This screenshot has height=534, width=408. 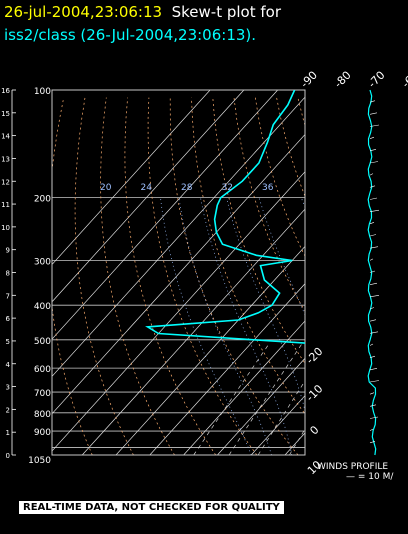 What do you see at coordinates (130, 35) in the screenshot?
I see `chart-title-line2: iss2/class (26-Jul-2004,23:06:13).` at bounding box center [130, 35].